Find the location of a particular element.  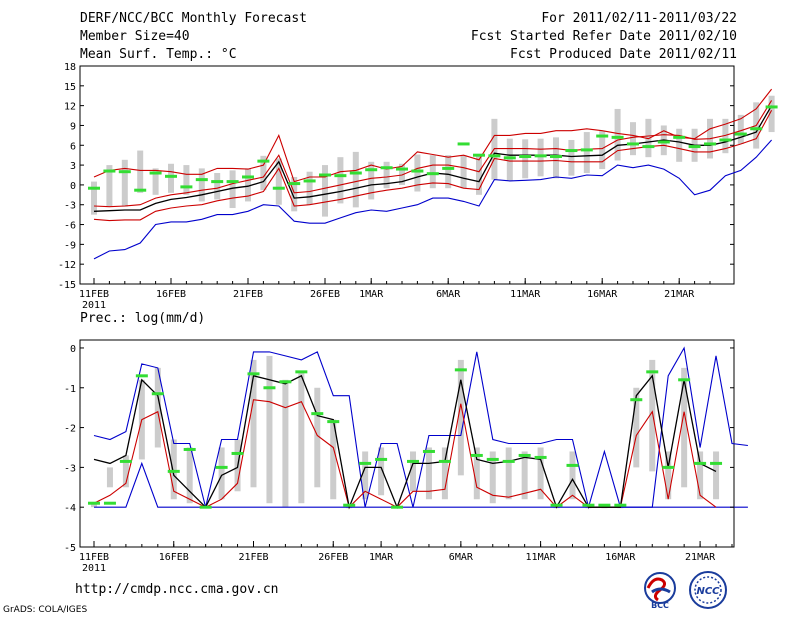

y-tick-label: -3 is located at coordinates (70, 468).